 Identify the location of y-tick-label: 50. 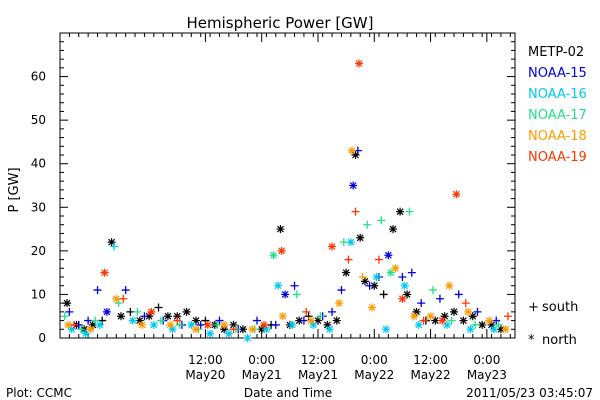
(38, 120).